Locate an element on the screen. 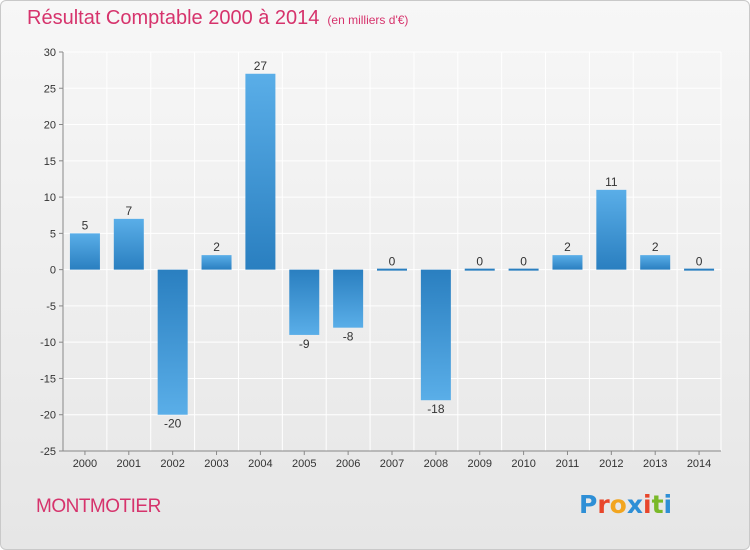 The height and width of the screenshot is (550, 750). x-tick-label: 2000 is located at coordinates (85, 464).